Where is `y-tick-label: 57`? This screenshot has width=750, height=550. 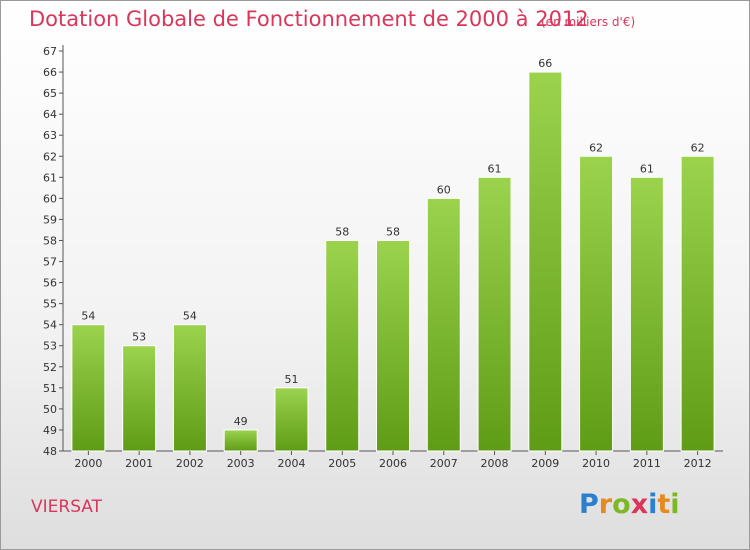 y-tick-label: 57 is located at coordinates (50, 262).